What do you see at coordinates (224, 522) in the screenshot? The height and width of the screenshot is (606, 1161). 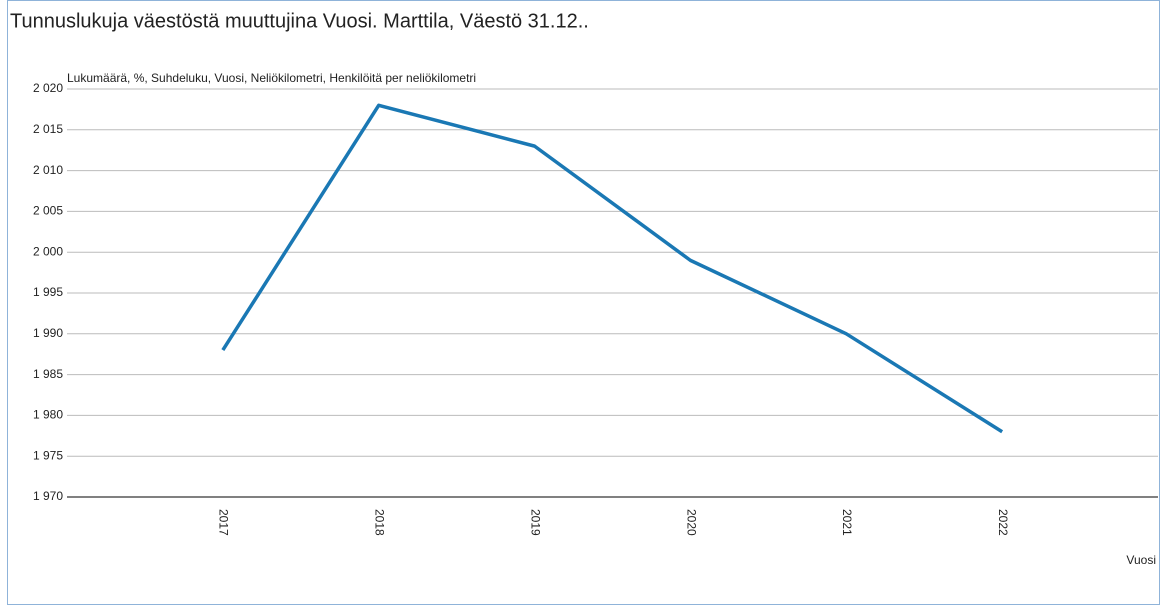 I see `x-tick-label: 2017` at bounding box center [224, 522].